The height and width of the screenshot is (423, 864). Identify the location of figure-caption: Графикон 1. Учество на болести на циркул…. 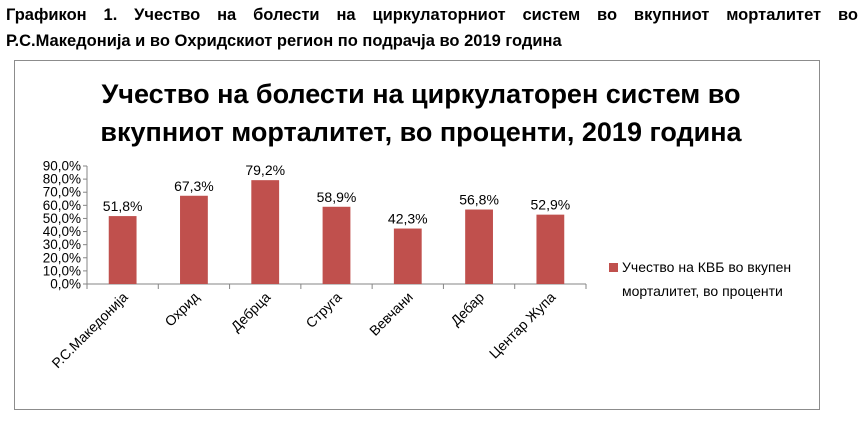
(432, 28).